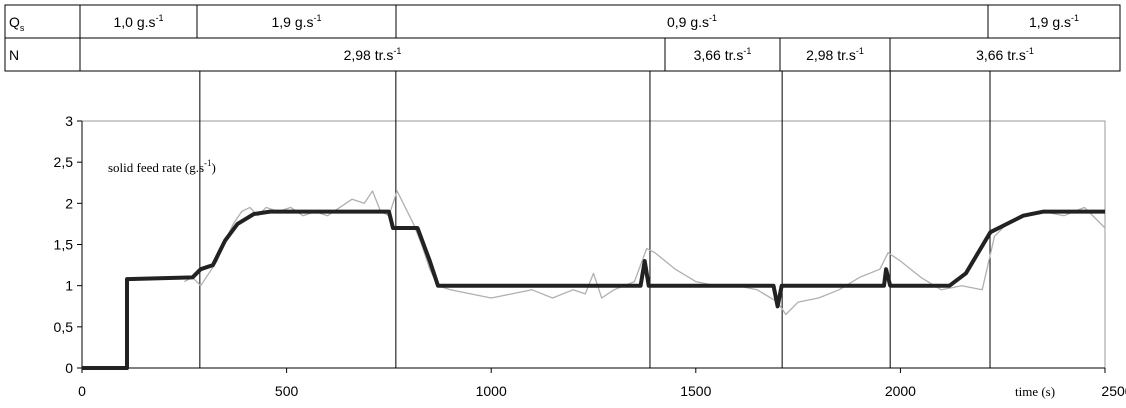 Image resolution: width=1126 pixels, height=408 pixels. I want to click on row-label: Qs, so click(17, 23).